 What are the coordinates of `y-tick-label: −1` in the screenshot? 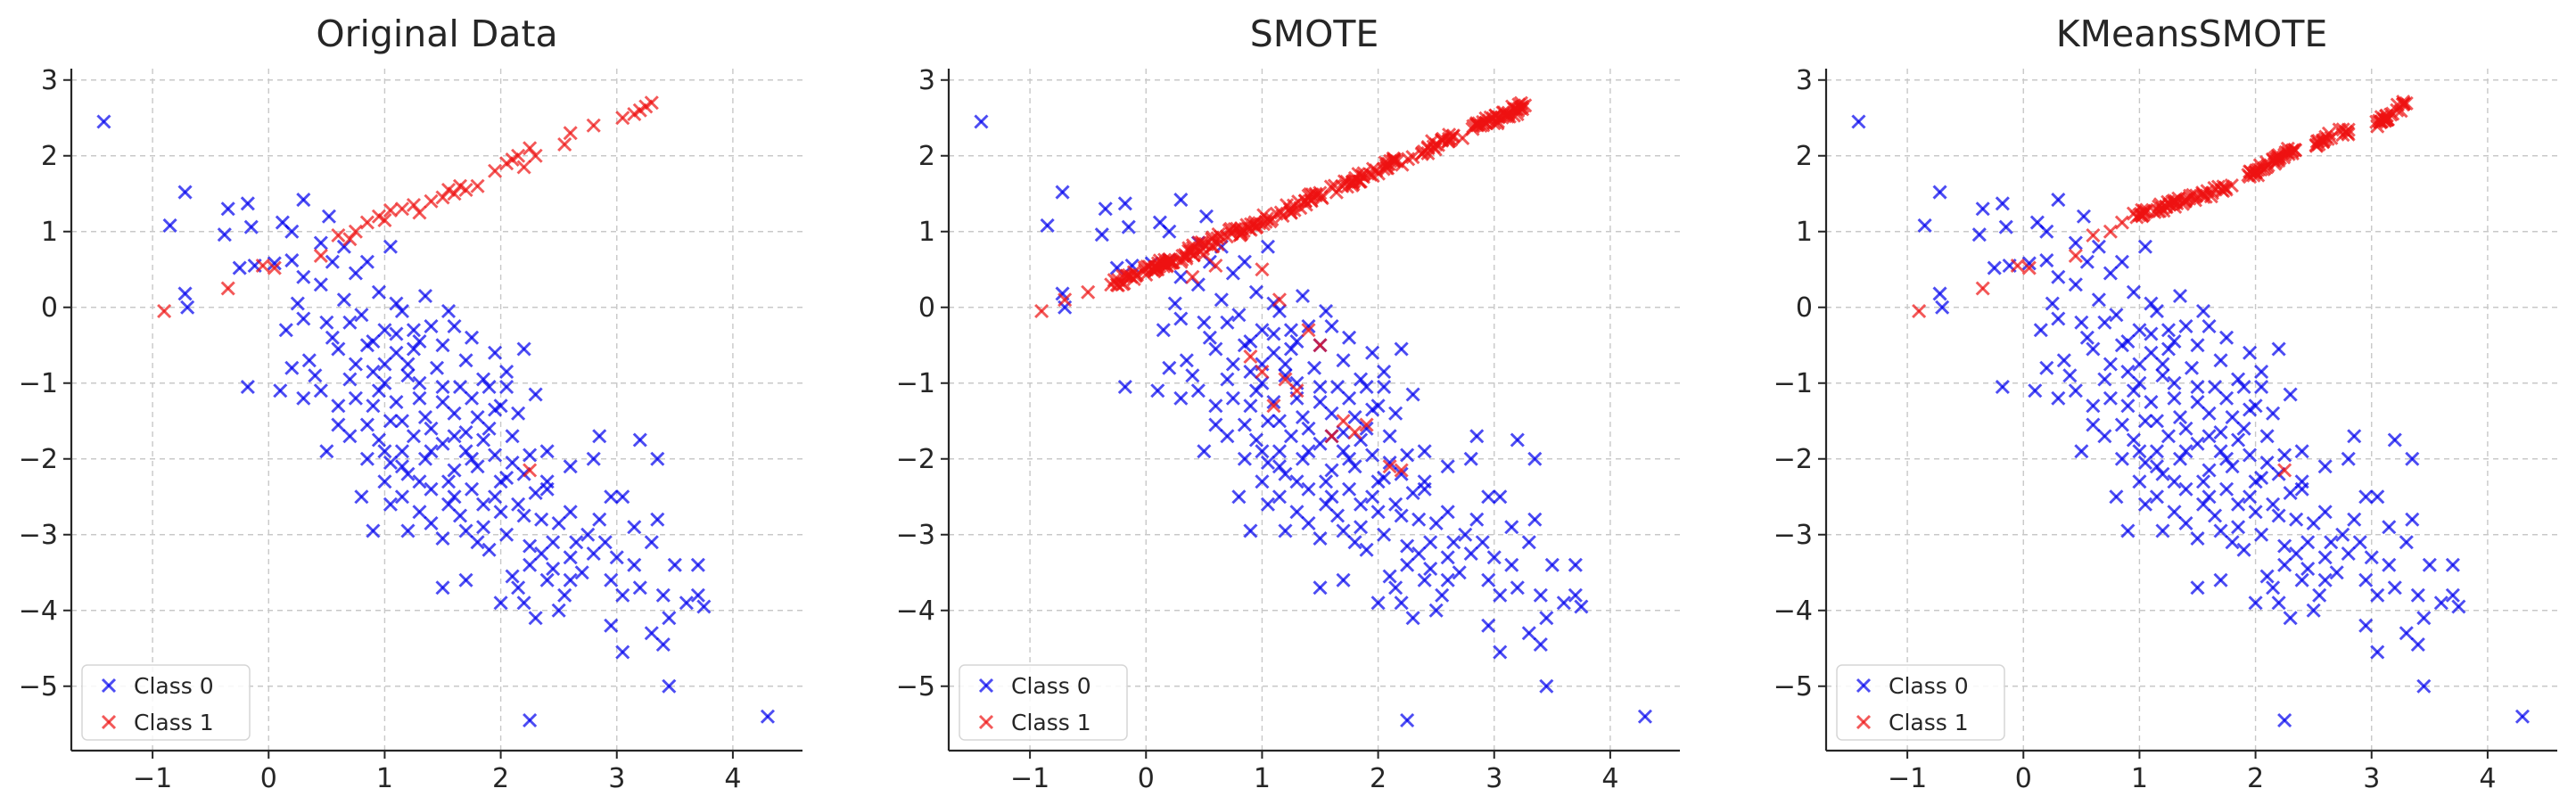 It's located at (1793, 383).